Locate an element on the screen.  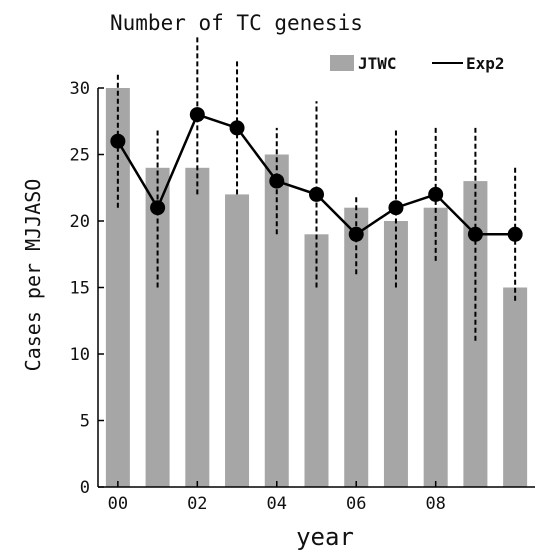
y-tick-label-1: 5 is located at coordinates (85, 422).